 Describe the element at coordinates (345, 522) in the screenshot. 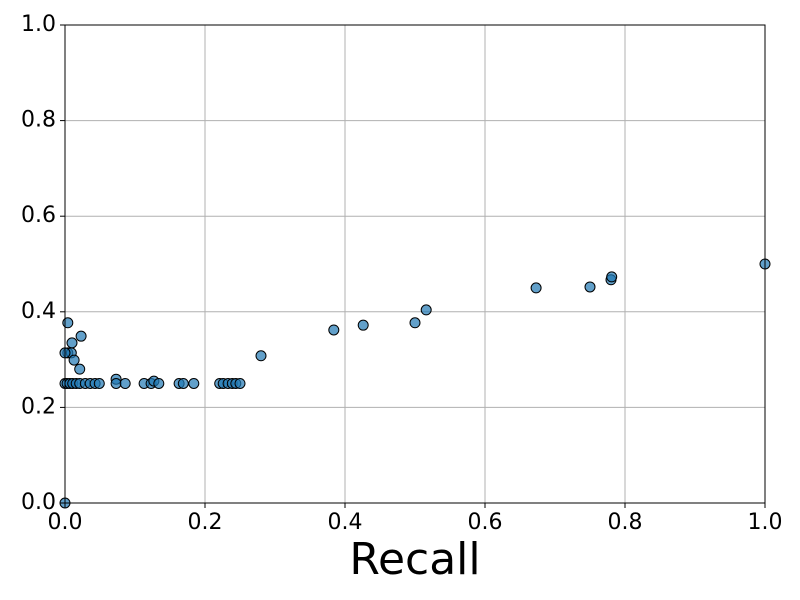

I see `x-tick-label: 0.4` at that location.